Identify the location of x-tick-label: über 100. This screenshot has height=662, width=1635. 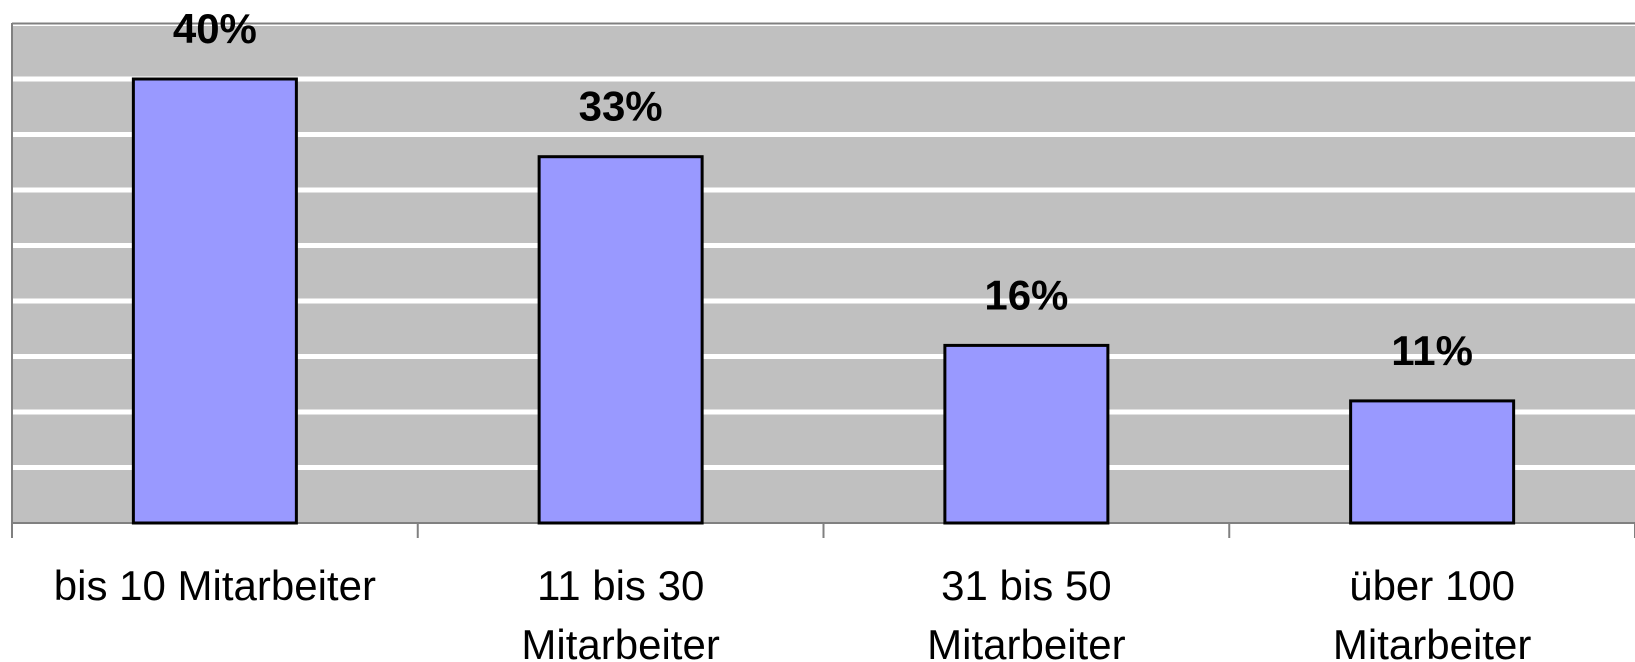
(1432, 585).